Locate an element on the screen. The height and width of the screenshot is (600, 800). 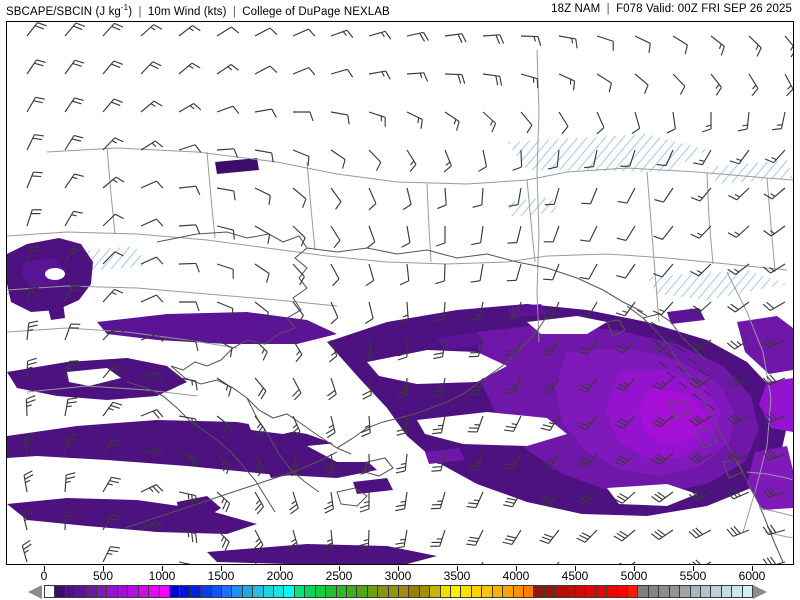
colorbar-over-arrow is located at coordinates (760, 592).